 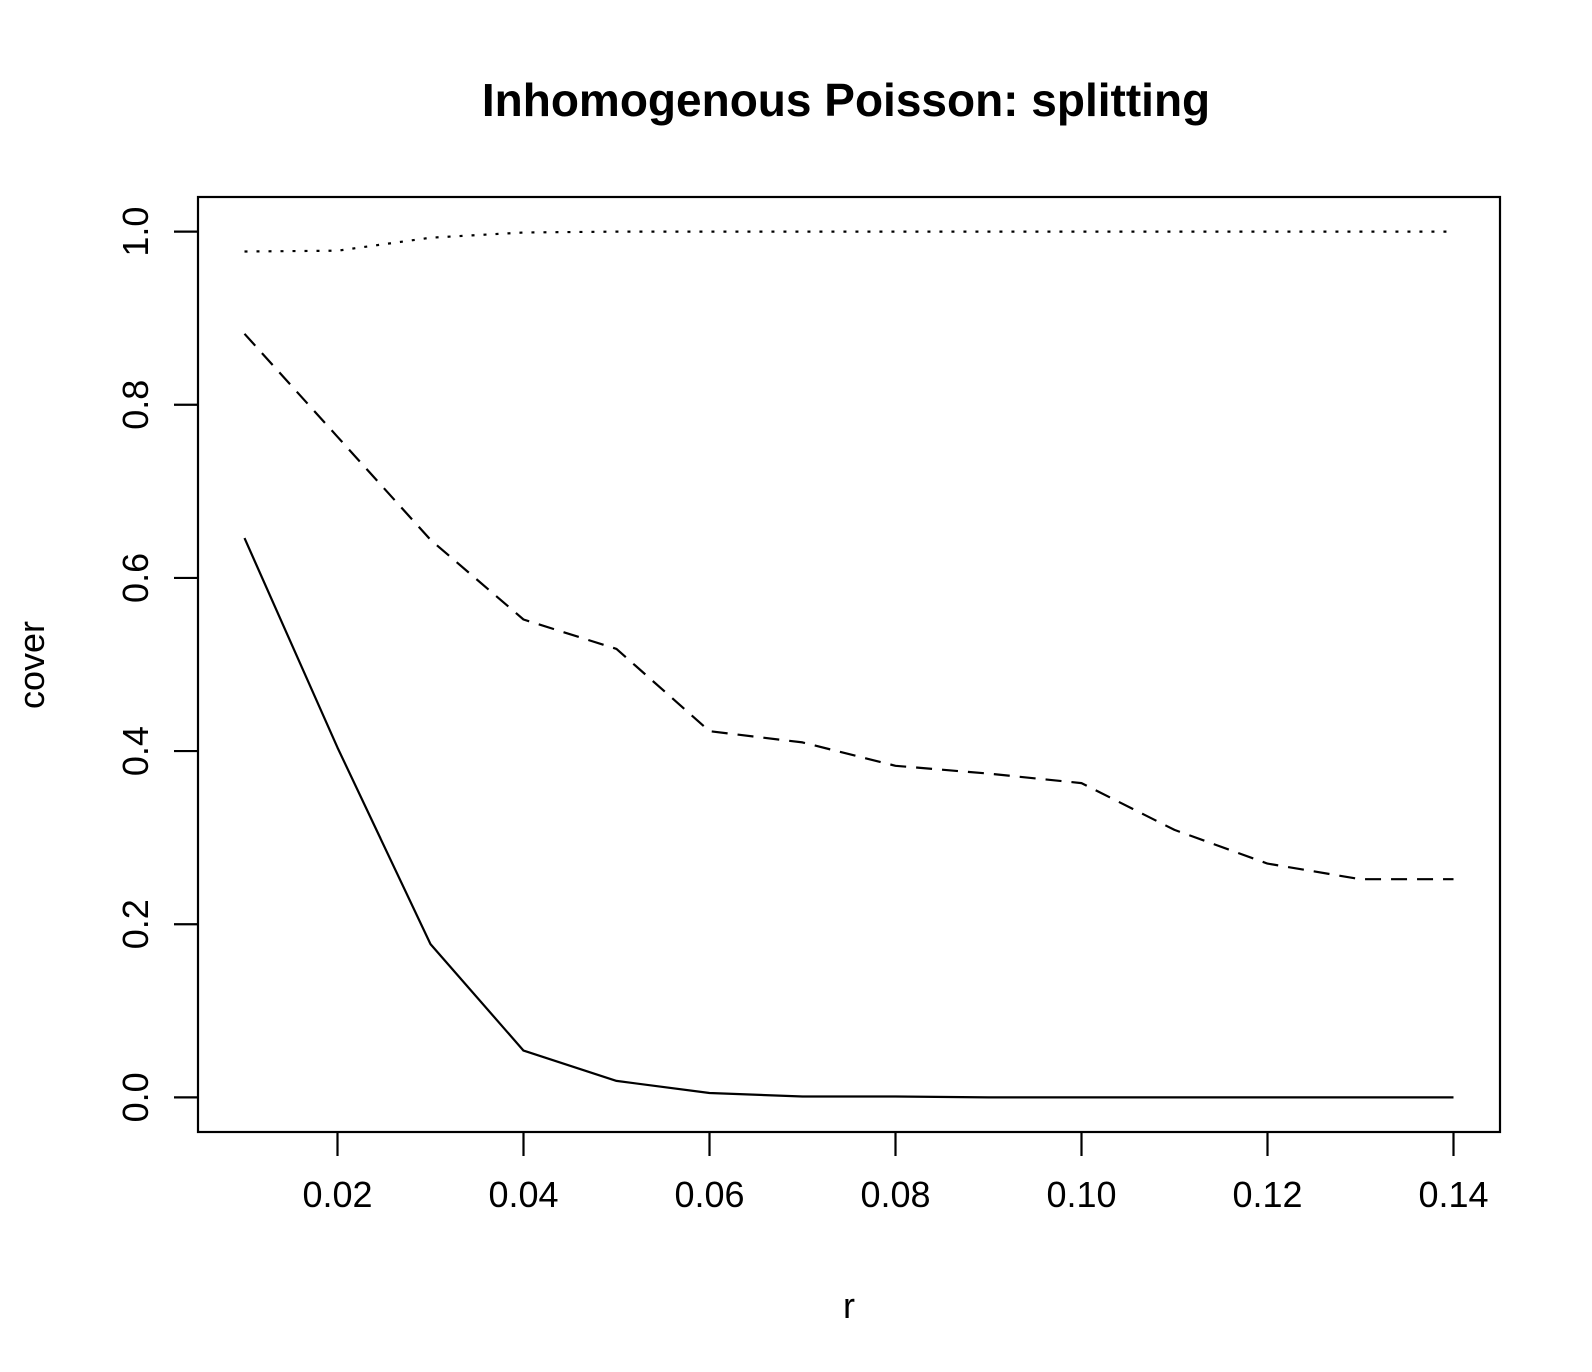 I want to click on y-axis: 0.0 0.2 0.4 0.6 0.8 1.0, so click(x=156, y=664).